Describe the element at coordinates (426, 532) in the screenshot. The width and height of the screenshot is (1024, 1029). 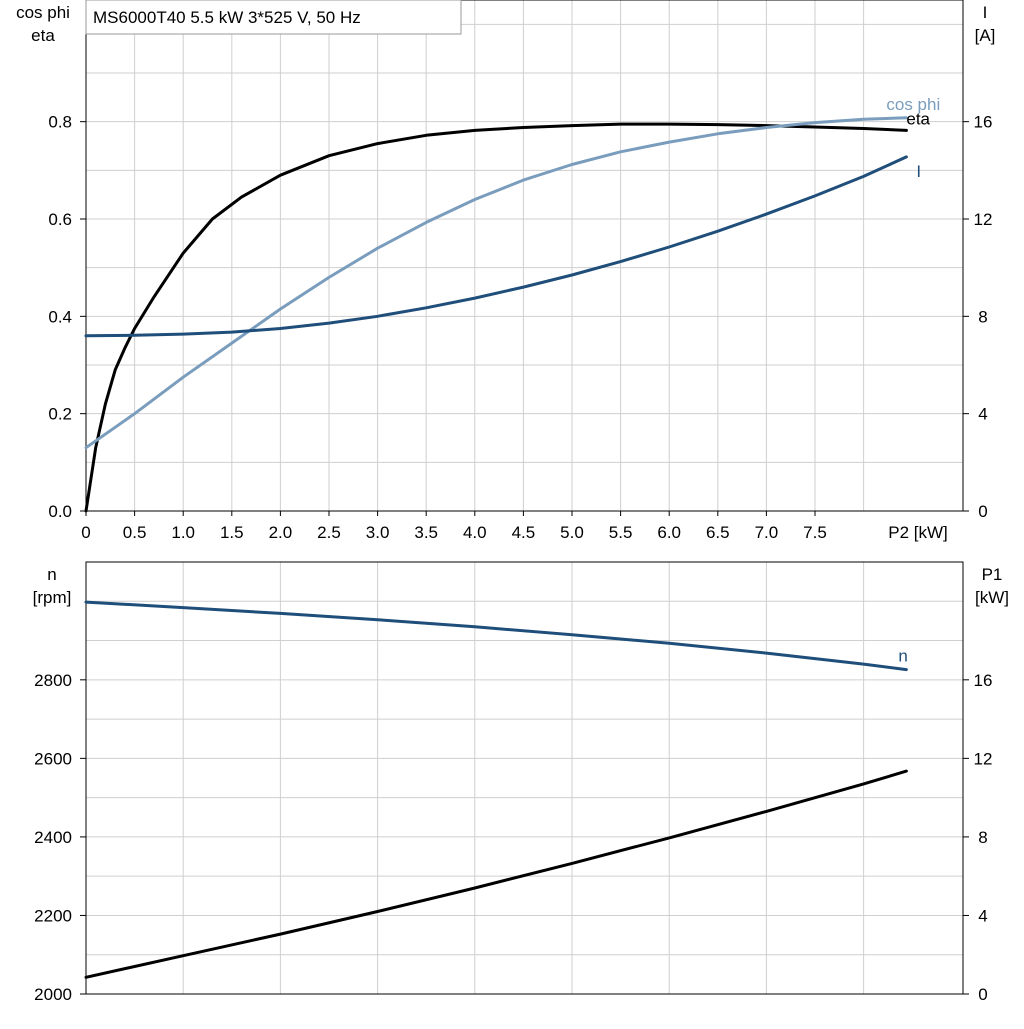
I see `x-tick-label: 3.5` at that location.